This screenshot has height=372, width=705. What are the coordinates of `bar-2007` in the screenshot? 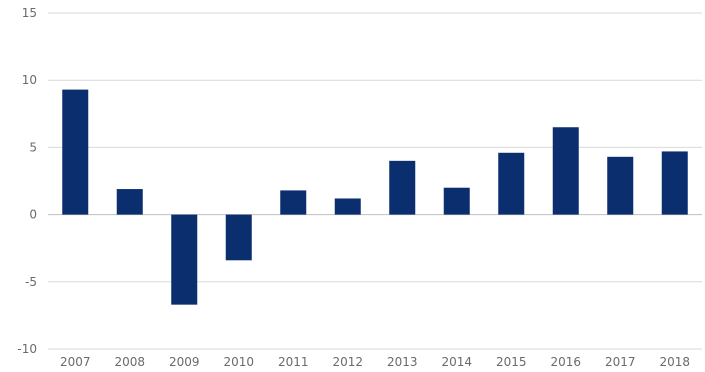 It's located at (75, 152).